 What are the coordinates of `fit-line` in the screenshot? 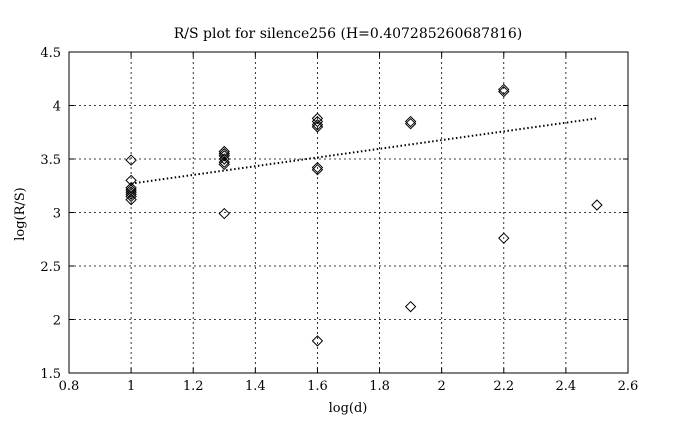 It's located at (364, 151).